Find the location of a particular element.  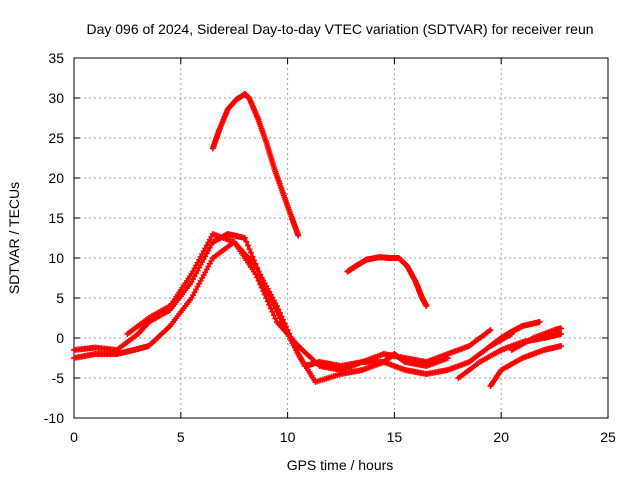

y-tick-label: -5 is located at coordinates (58, 378).